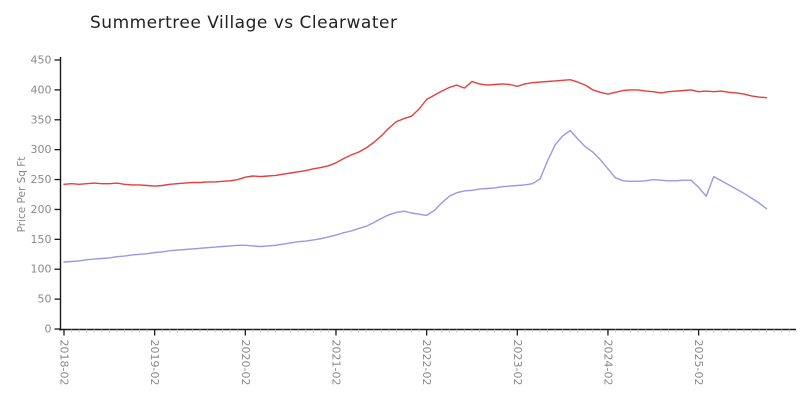 This screenshot has width=800, height=400. What do you see at coordinates (41, 149) in the screenshot?
I see `y-tick-label: 300` at bounding box center [41, 149].